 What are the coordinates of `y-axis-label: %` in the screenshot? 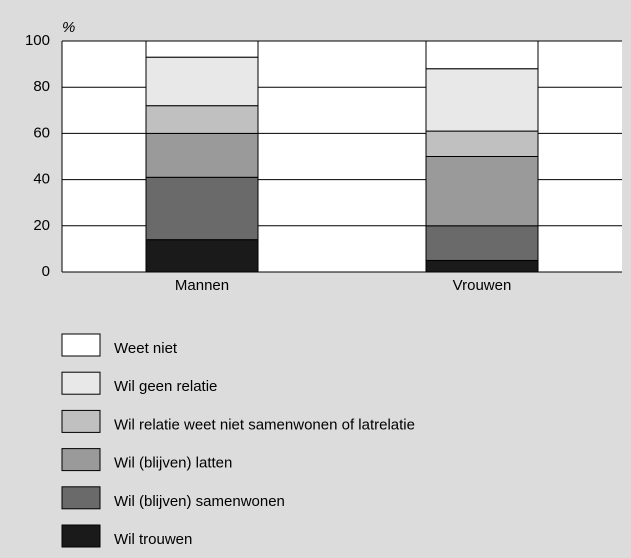 It's located at (68, 27).